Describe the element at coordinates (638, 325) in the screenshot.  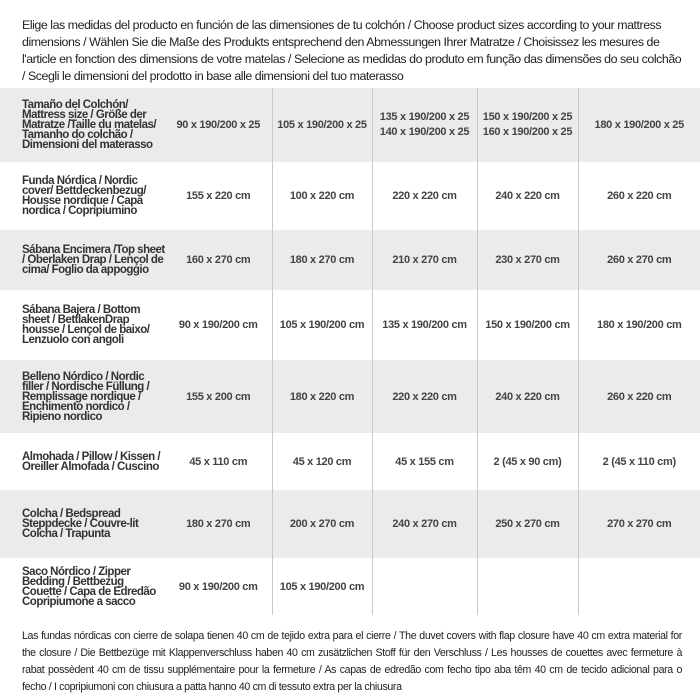
I see `size-cell: 180 x 190/200 cm` at that location.